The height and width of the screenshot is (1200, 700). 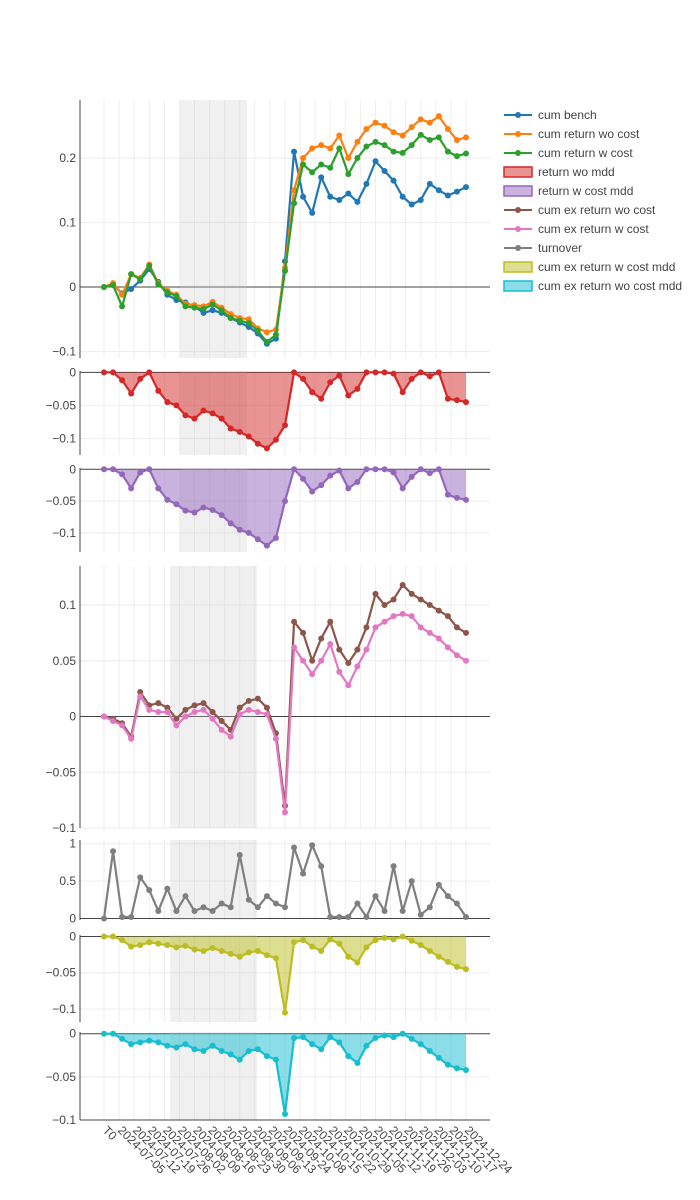 I want to click on legend-item: cum return w cost, so click(x=568, y=153).